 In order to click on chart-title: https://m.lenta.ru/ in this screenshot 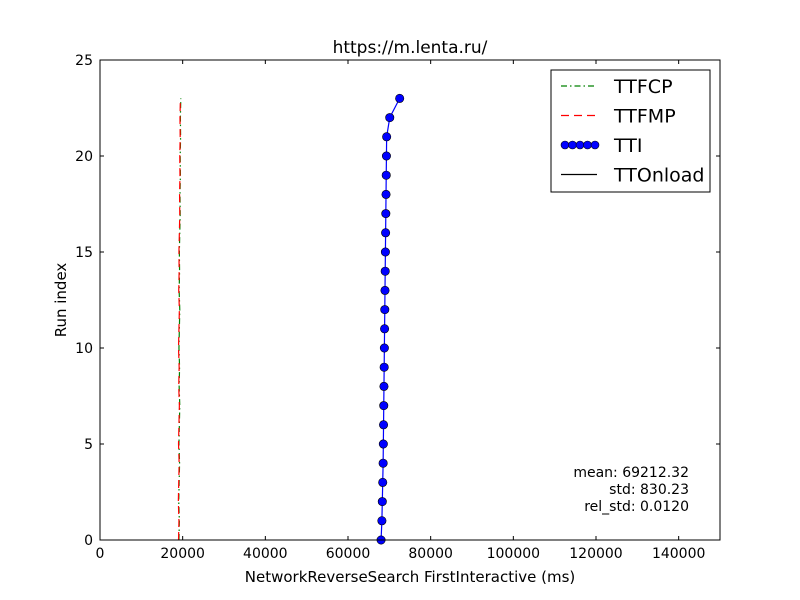, I will do `click(410, 48)`.